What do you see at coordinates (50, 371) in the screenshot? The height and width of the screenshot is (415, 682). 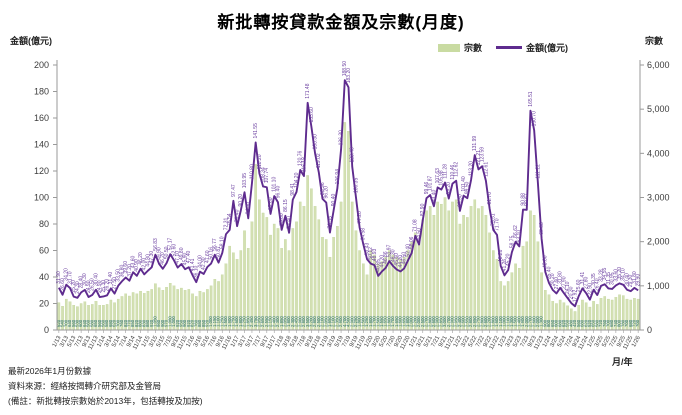 I see `footnote-latest-data: 最新2026年1月份數據` at bounding box center [50, 371].